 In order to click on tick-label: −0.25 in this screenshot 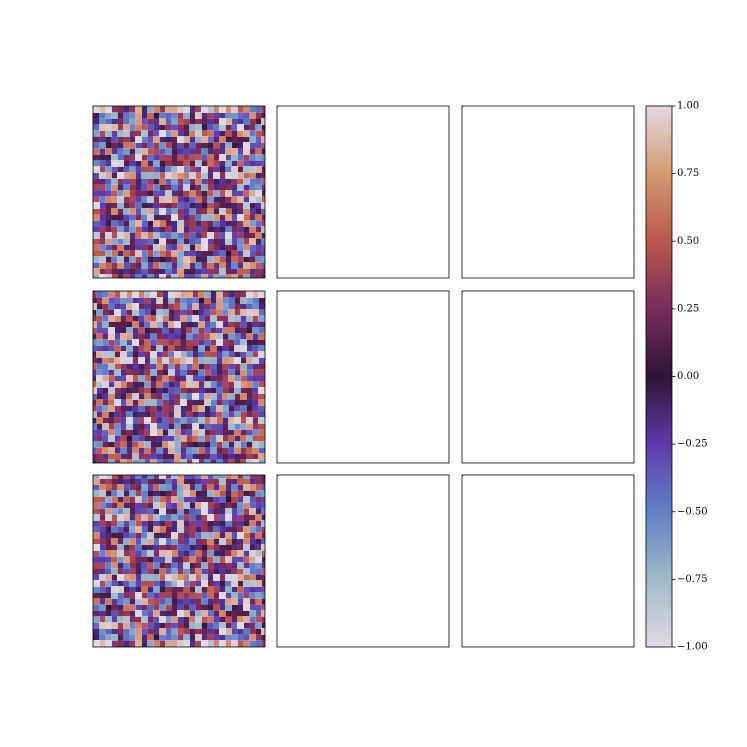, I will do `click(692, 444)`.